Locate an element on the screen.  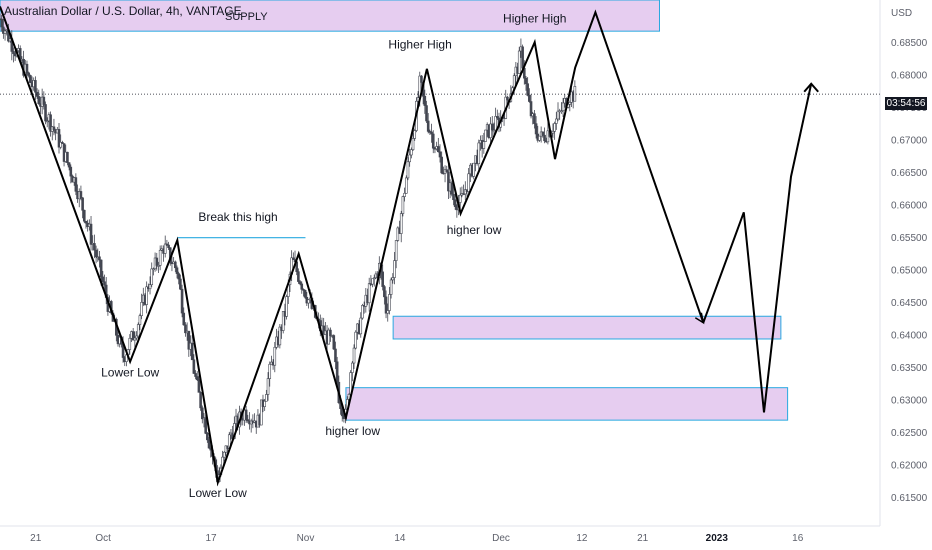
y-tick-label: 0.67000 is located at coordinates (909, 141).